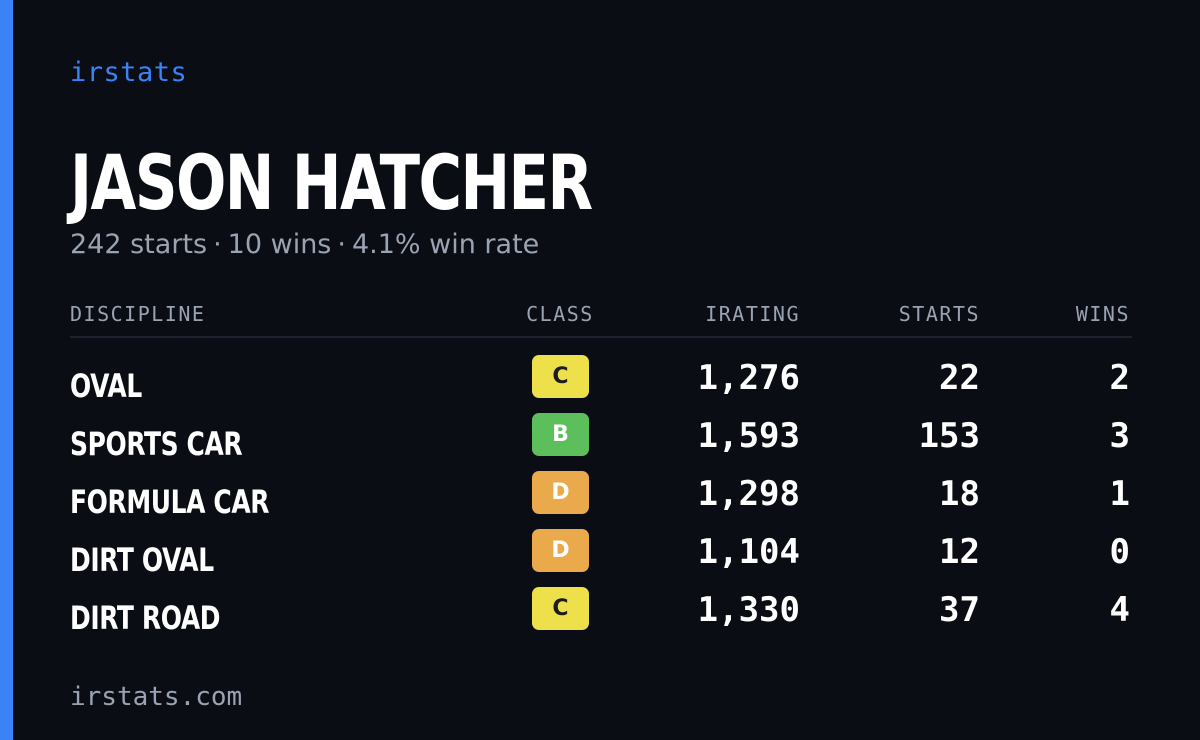 The height and width of the screenshot is (740, 1200). Describe the element at coordinates (752, 314) in the screenshot. I see `header-irating: IRATING` at that location.